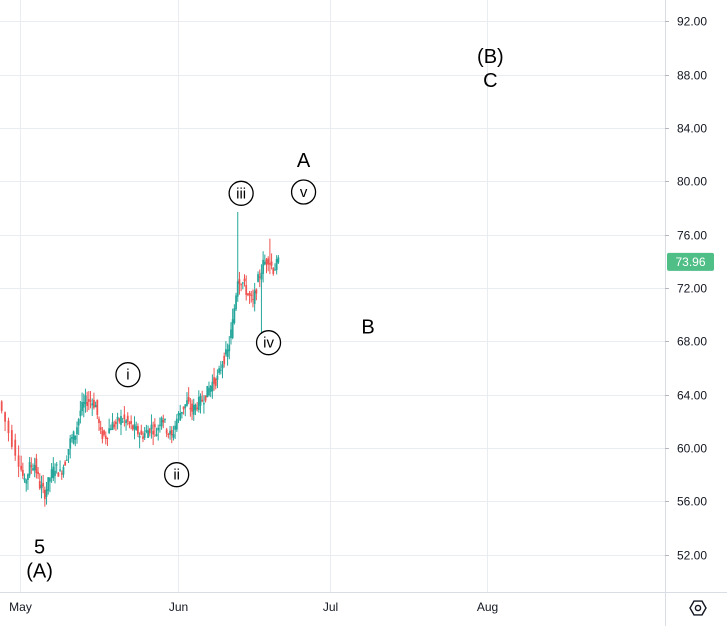  What do you see at coordinates (692, 22) in the screenshot?
I see `price-tick-label: 92.00` at bounding box center [692, 22].